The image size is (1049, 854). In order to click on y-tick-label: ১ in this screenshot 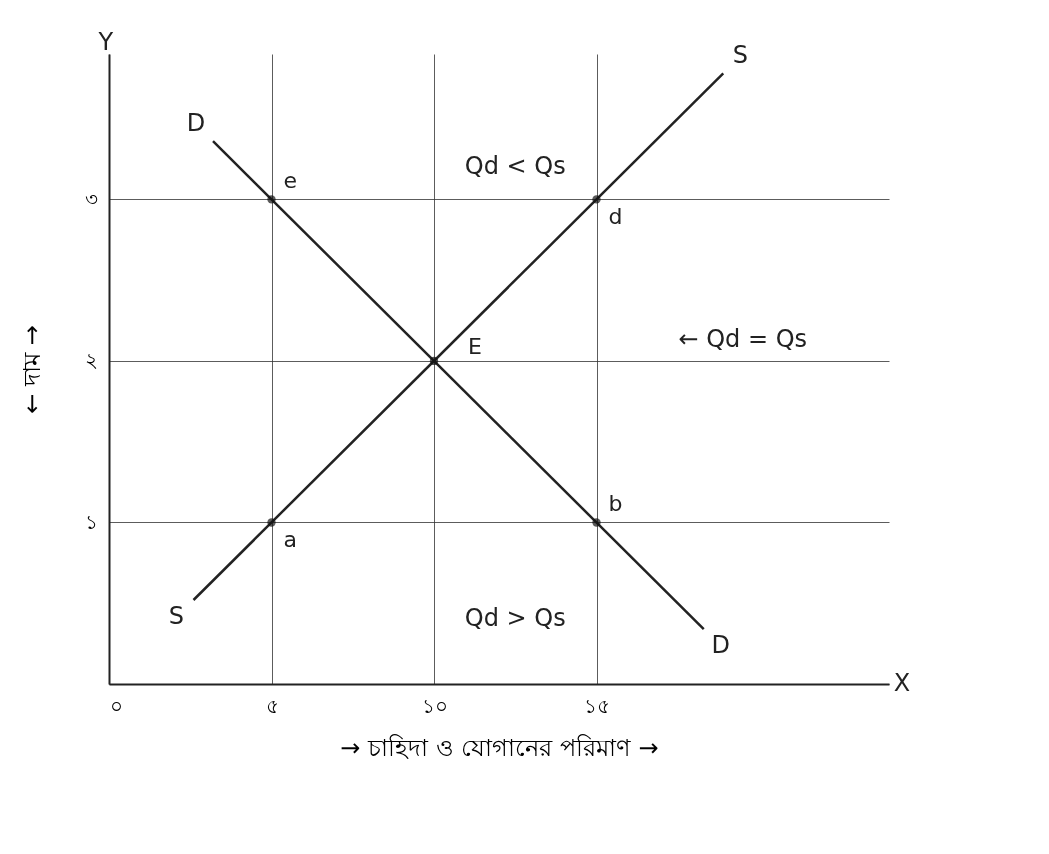, I will do `click(91, 521)`.